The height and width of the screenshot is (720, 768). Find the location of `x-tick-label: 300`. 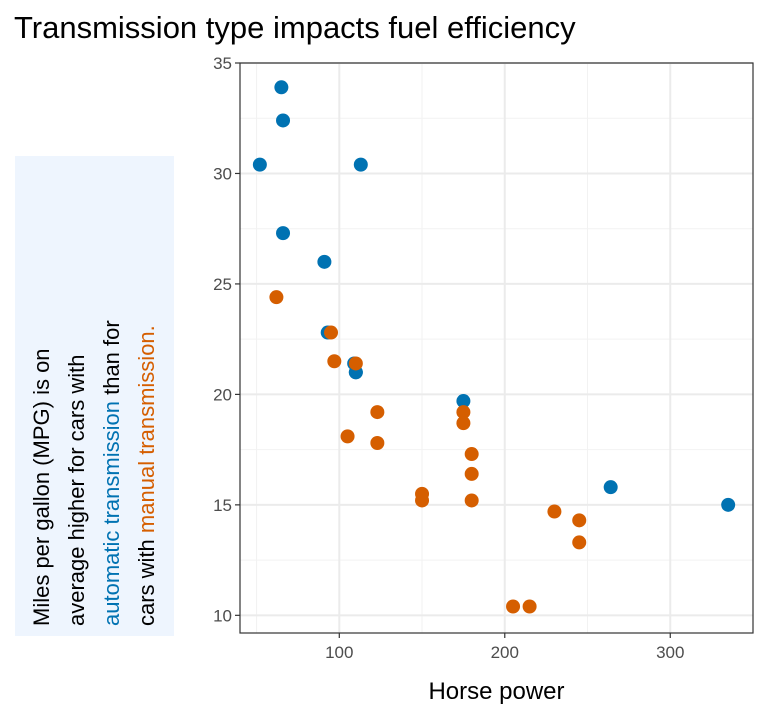

x-tick-label: 300 is located at coordinates (670, 652).